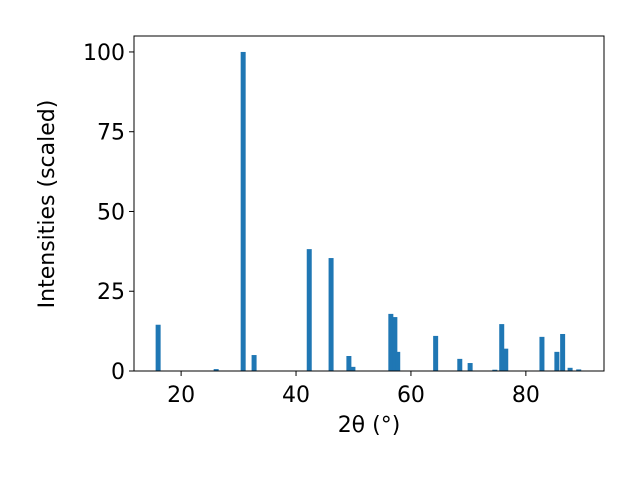  Describe the element at coordinates (369, 425) in the screenshot. I see `x-axis-label: 2θ (°)` at that location.